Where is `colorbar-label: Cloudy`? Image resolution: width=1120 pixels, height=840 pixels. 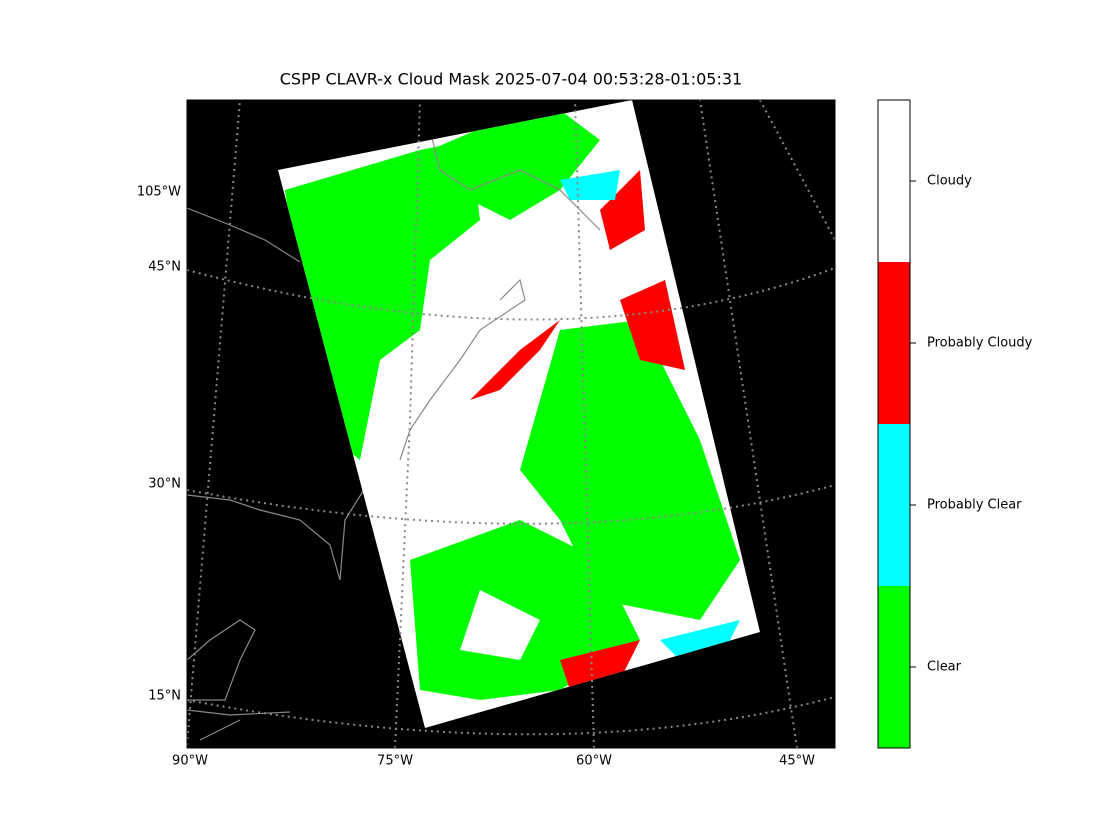 colorbar-label: Cloudy is located at coordinates (949, 181).